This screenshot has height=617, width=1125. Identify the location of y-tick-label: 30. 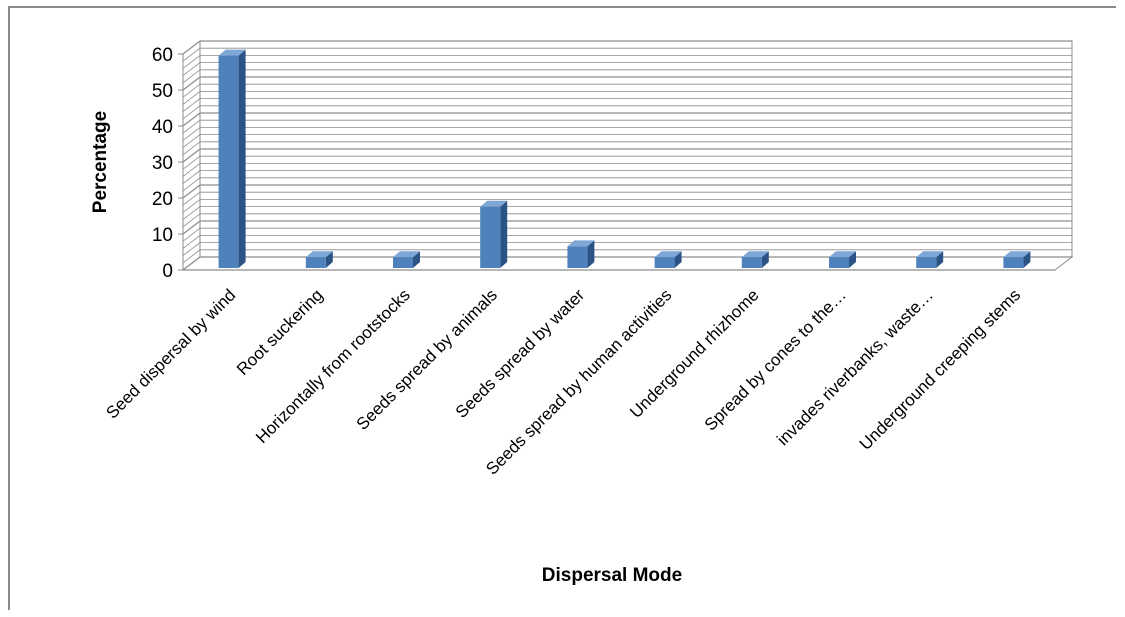
(162, 163).